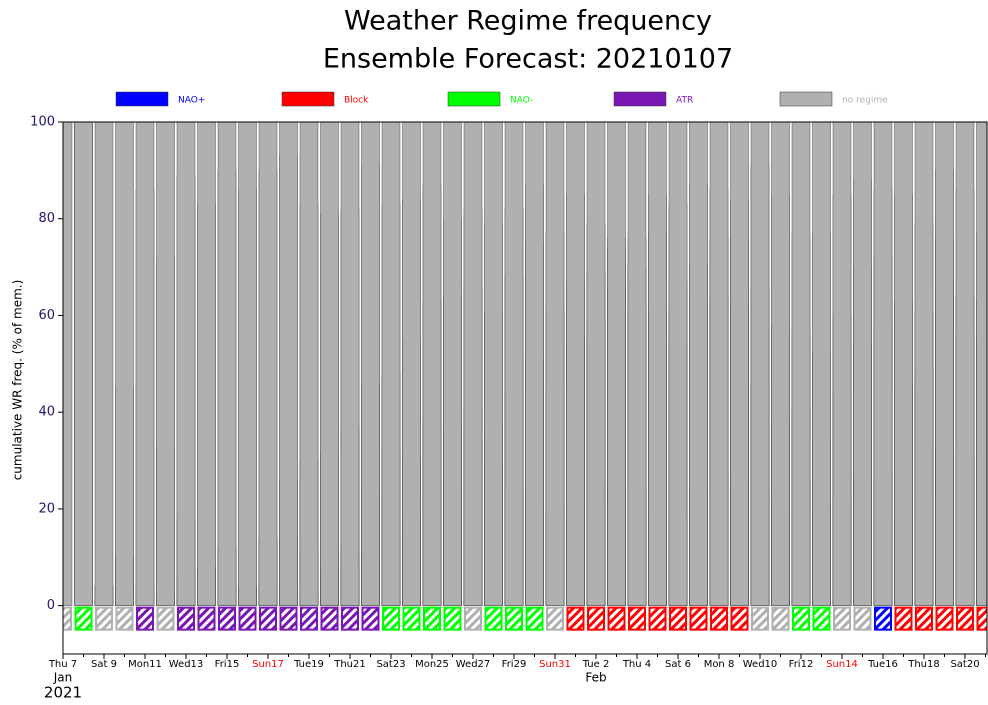 Image resolution: width=988 pixels, height=705 pixels. What do you see at coordinates (595, 678) in the screenshot?
I see `month-label: Feb` at bounding box center [595, 678].